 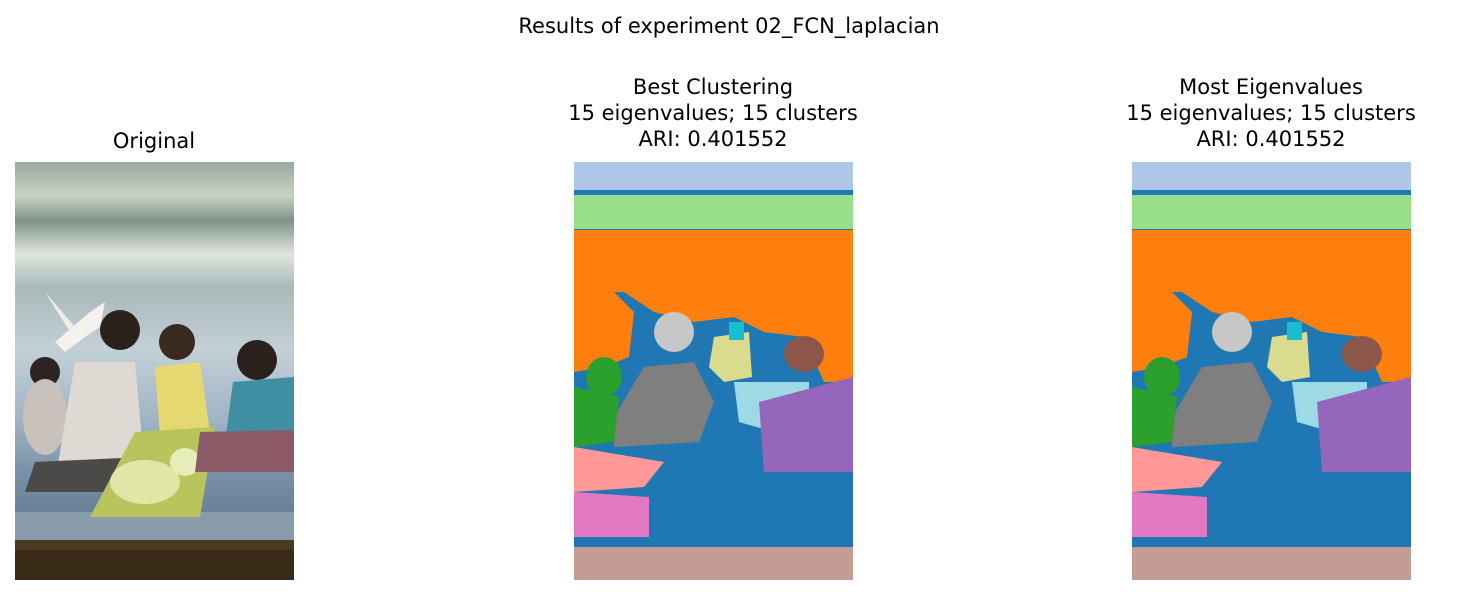 I want to click on most-title-line-2: 15 eigenvalues; 15 clusters, so click(x=1271, y=113).